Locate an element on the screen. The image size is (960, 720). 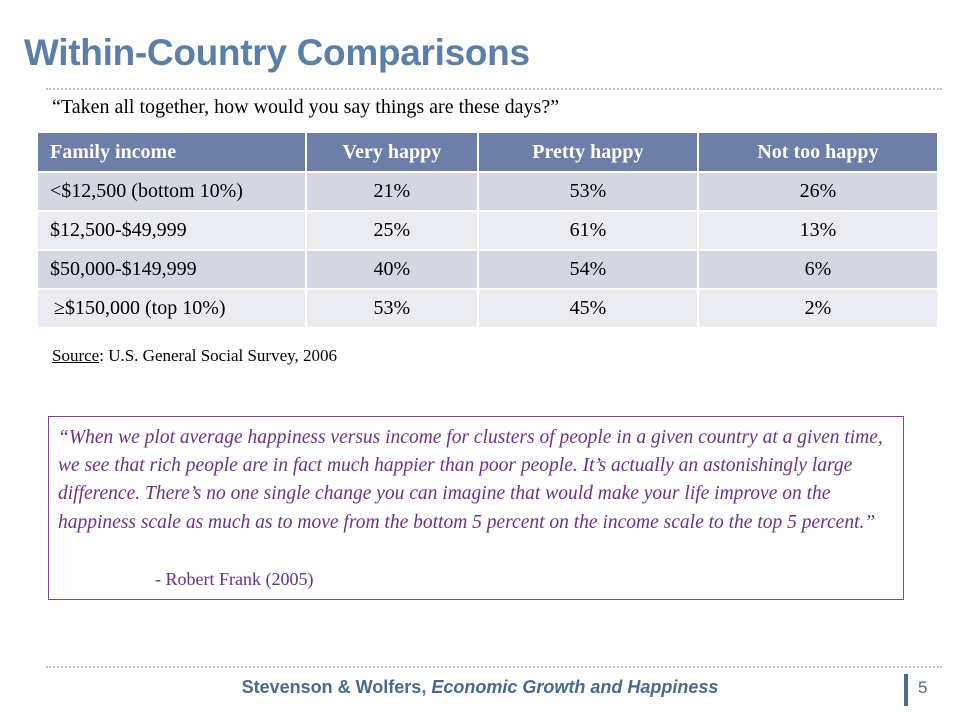
not-too-happy-cell: 6% is located at coordinates (817, 269).